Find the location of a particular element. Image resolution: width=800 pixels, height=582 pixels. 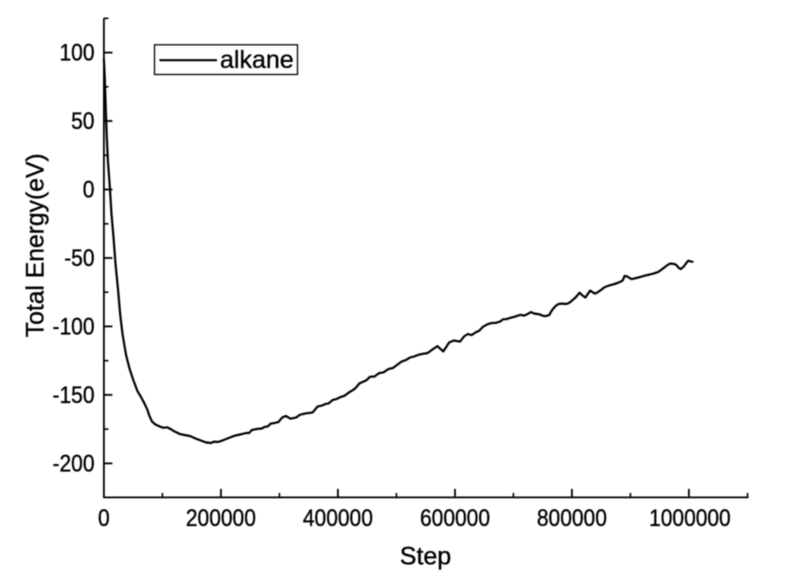

svg-text: 50 is located at coordinates (82, 122).